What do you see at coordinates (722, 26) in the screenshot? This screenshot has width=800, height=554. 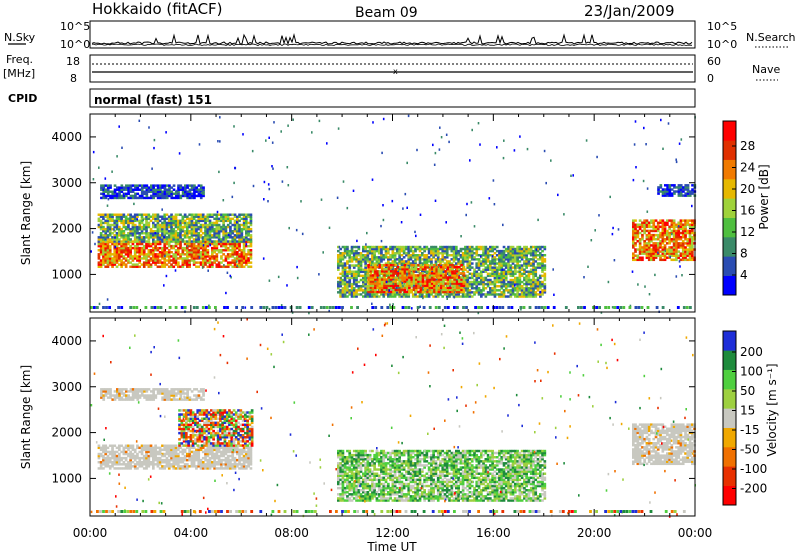 I see `noise-right-tick-top: 10^5` at bounding box center [722, 26].